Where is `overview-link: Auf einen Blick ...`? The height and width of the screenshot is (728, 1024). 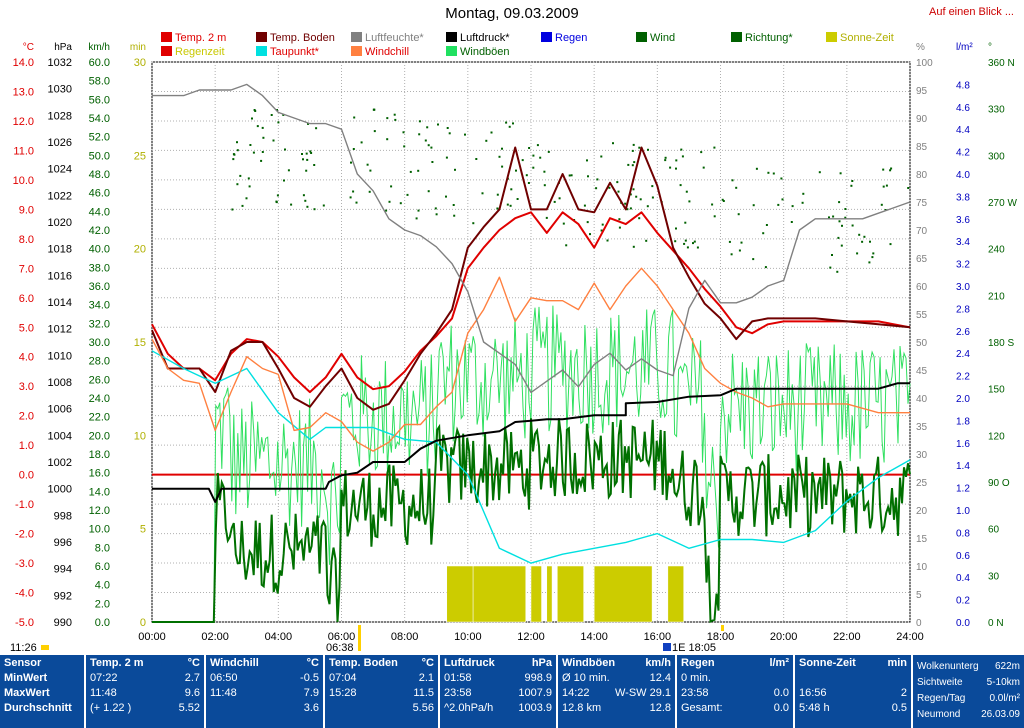 overview-link: Auf einen Blick ... is located at coordinates (971, 12).